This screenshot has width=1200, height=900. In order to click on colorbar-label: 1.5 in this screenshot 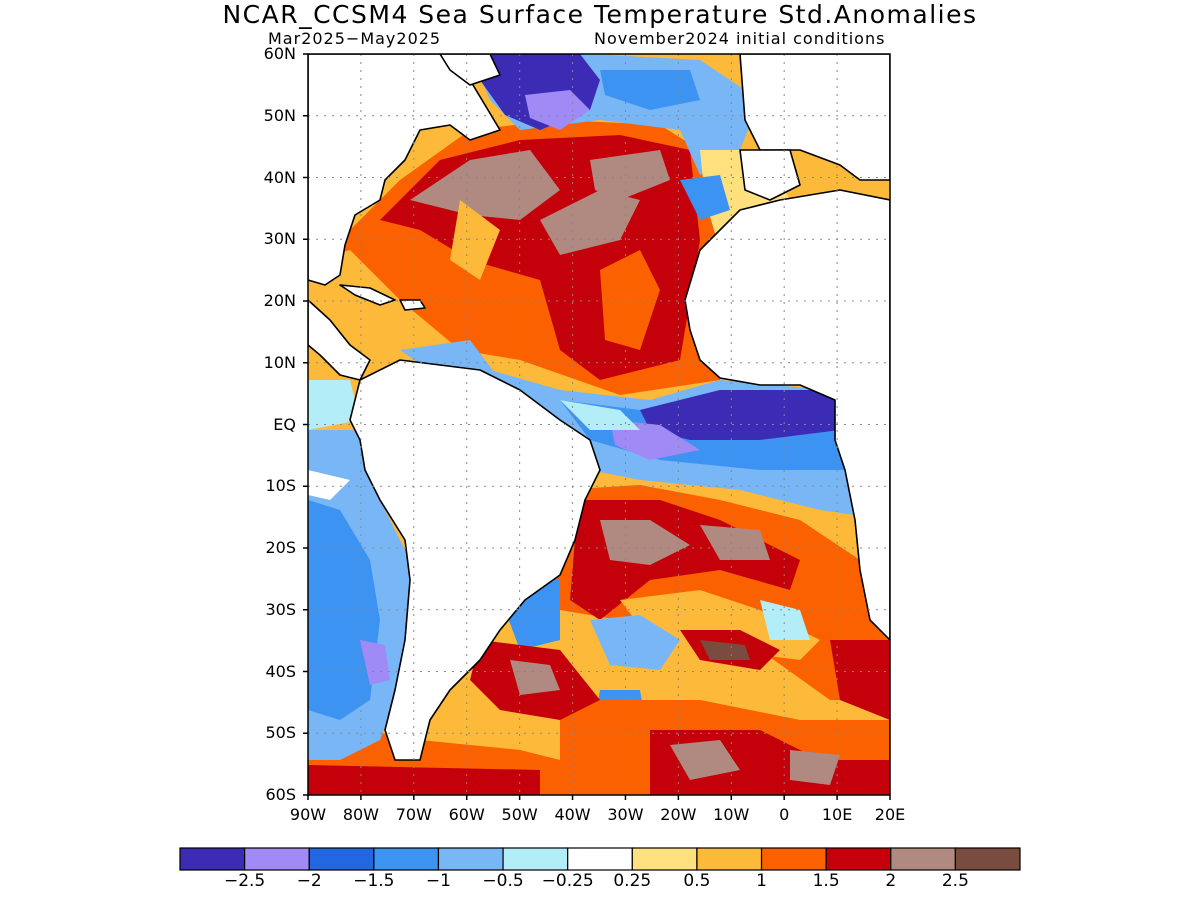, I will do `click(826, 881)`.